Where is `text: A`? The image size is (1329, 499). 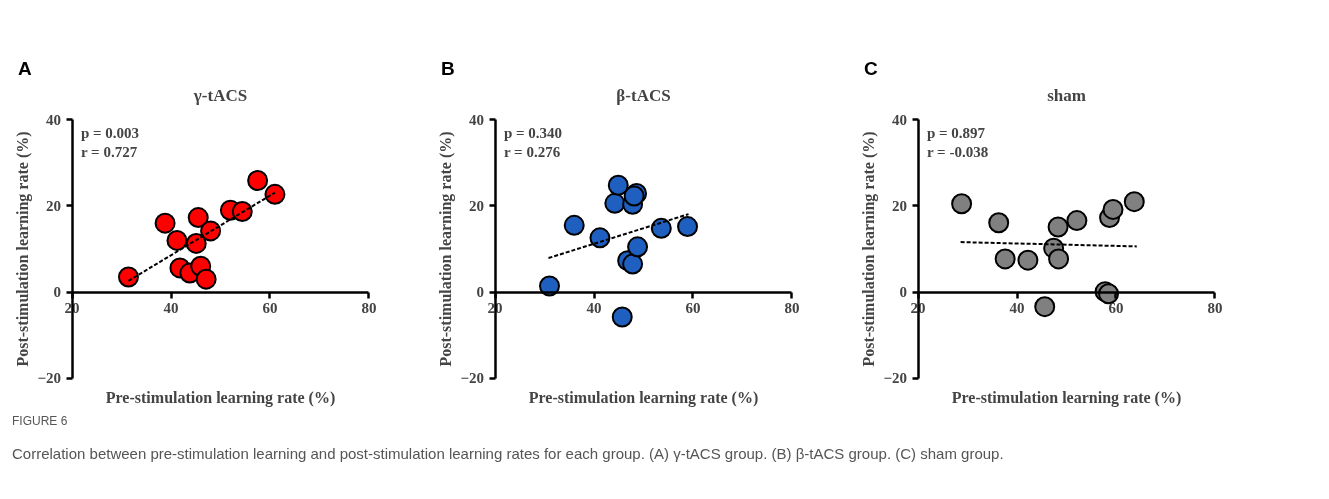
text: A is located at coordinates (25, 69).